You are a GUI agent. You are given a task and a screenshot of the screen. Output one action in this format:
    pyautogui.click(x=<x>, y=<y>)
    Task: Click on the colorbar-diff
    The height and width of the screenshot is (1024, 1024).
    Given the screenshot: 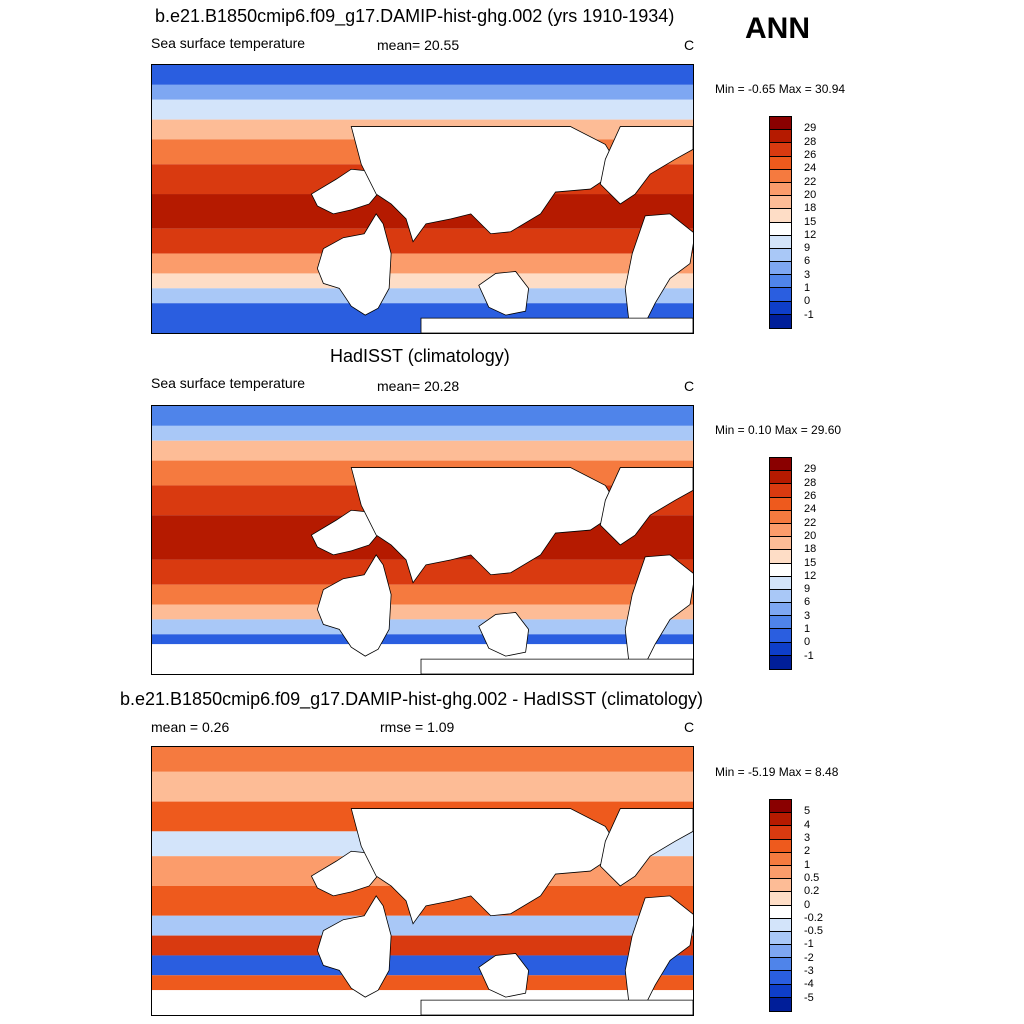 What is the action you would take?
    pyautogui.click(x=780, y=905)
    